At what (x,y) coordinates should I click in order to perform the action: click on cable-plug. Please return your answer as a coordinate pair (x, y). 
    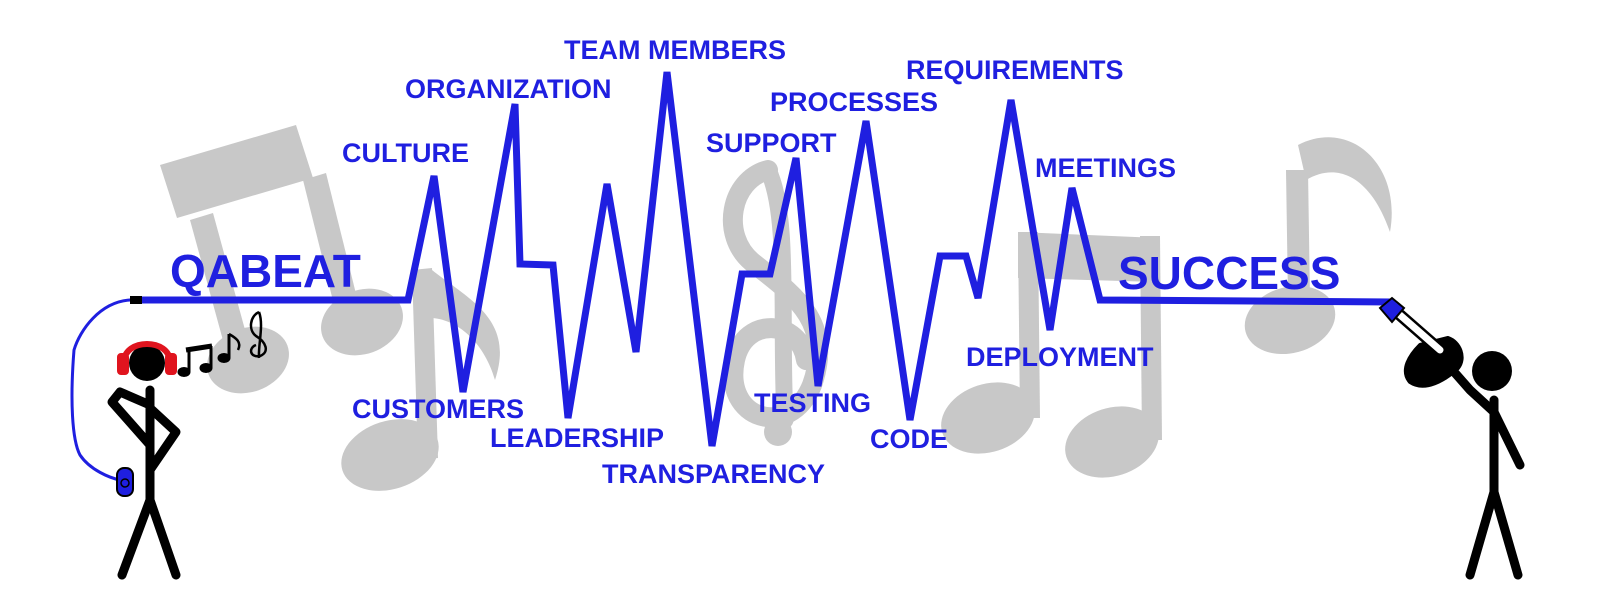
    Looking at the image, I should click on (136, 300).